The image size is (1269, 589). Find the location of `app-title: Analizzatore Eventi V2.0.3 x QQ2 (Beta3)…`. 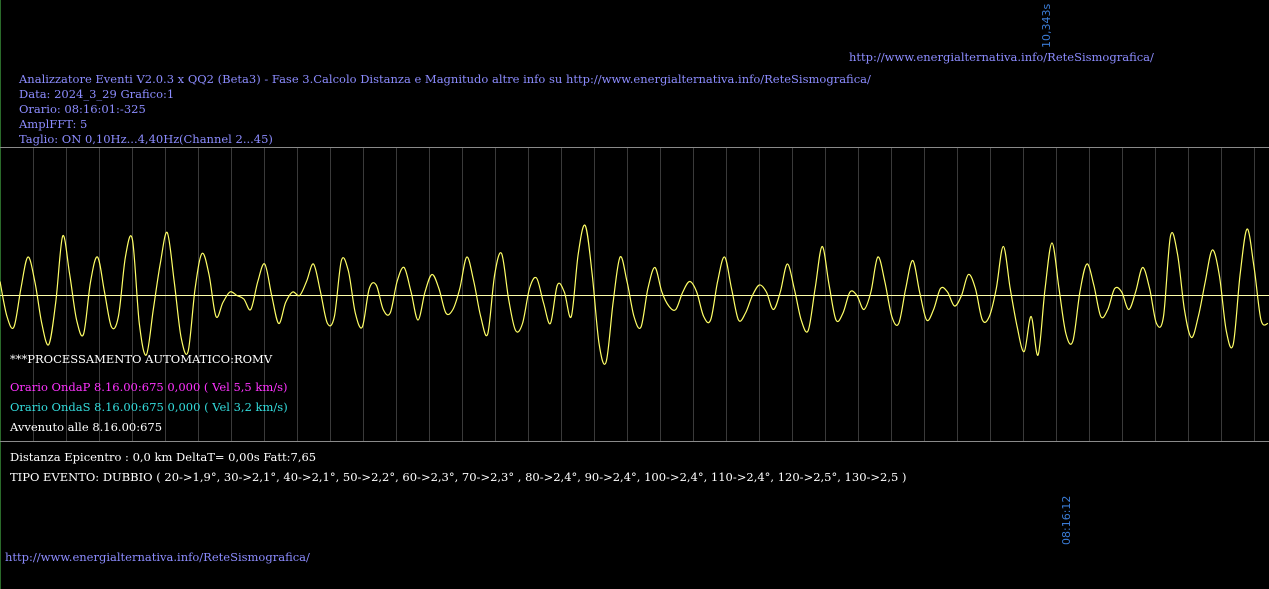

app-title: Analizzatore Eventi V2.0.3 x QQ2 (Beta3)… is located at coordinates (445, 79).